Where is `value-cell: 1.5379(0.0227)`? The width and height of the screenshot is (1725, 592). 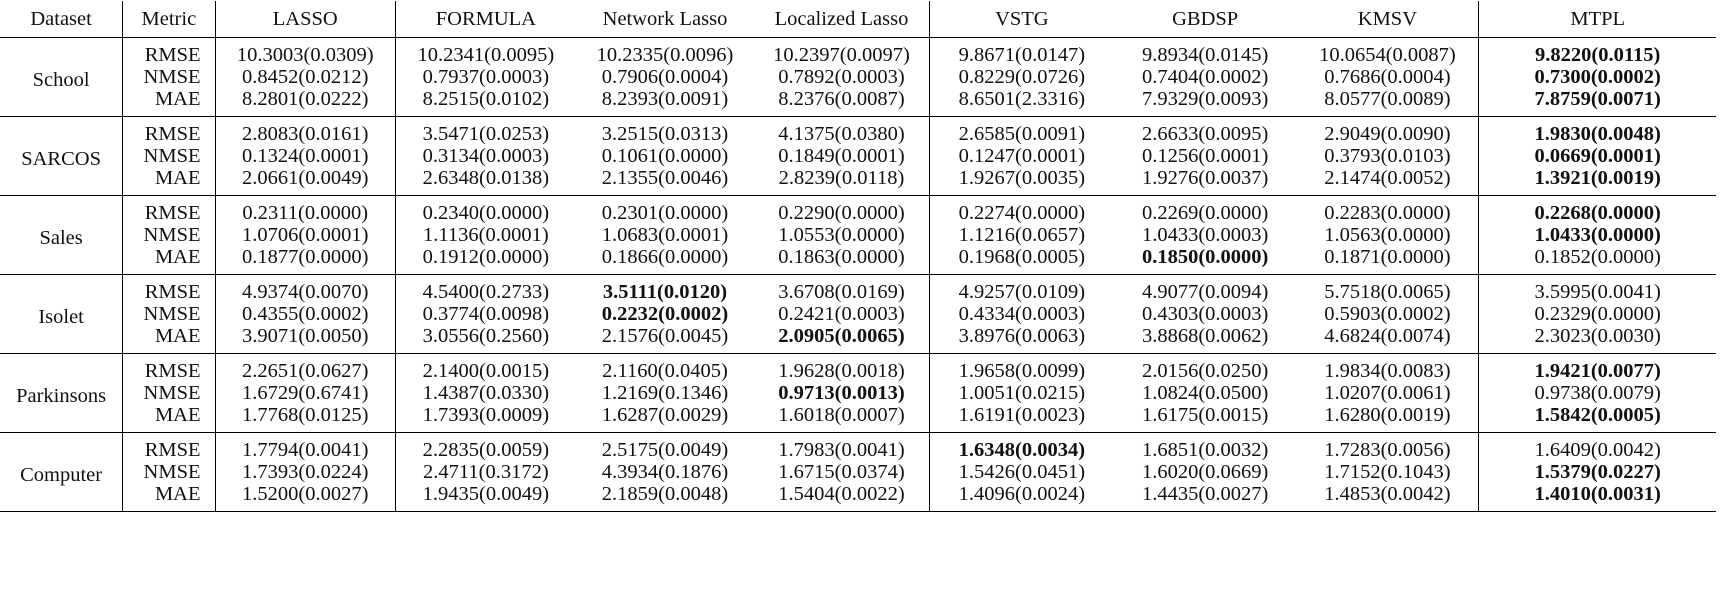
value-cell: 1.5379(0.0227) is located at coordinates (1597, 472).